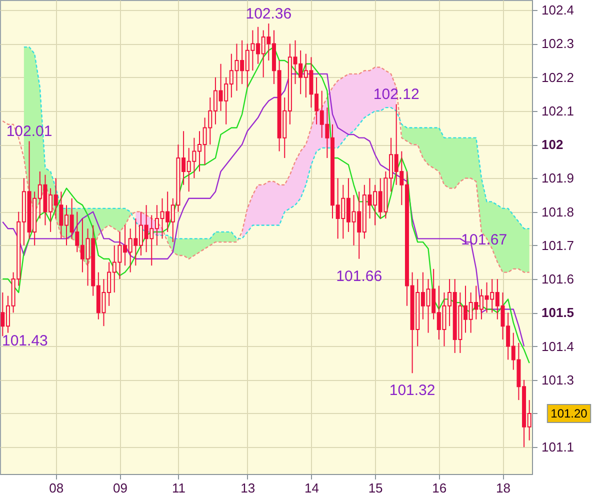  What do you see at coordinates (558, 447) in the screenshot?
I see `y-tick-label: 101.1` at bounding box center [558, 447].